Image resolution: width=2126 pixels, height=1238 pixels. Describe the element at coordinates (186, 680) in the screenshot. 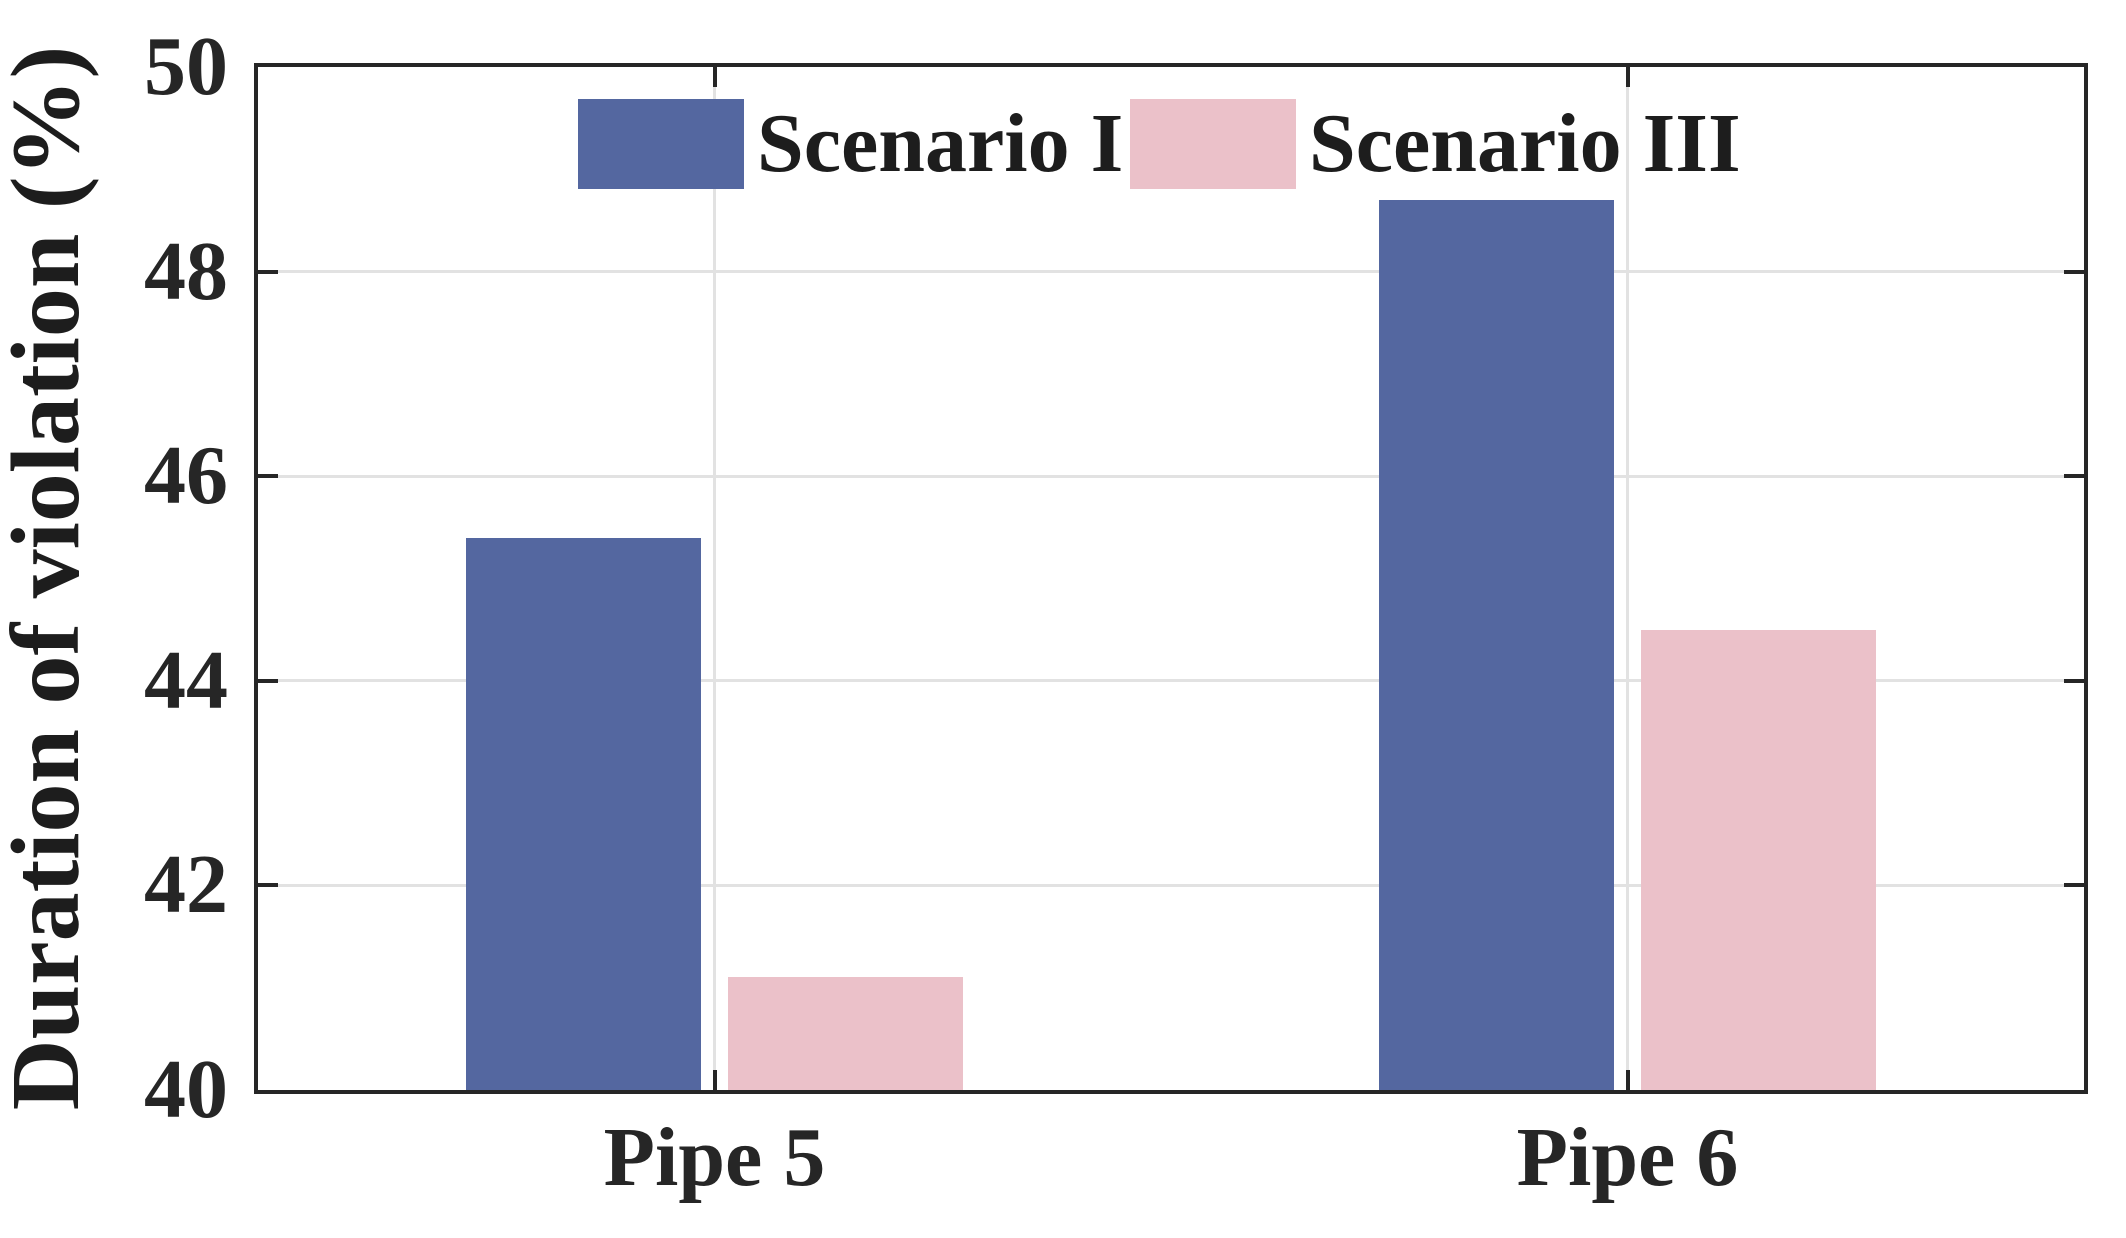

I see `y-tick-label-44: 44` at that location.